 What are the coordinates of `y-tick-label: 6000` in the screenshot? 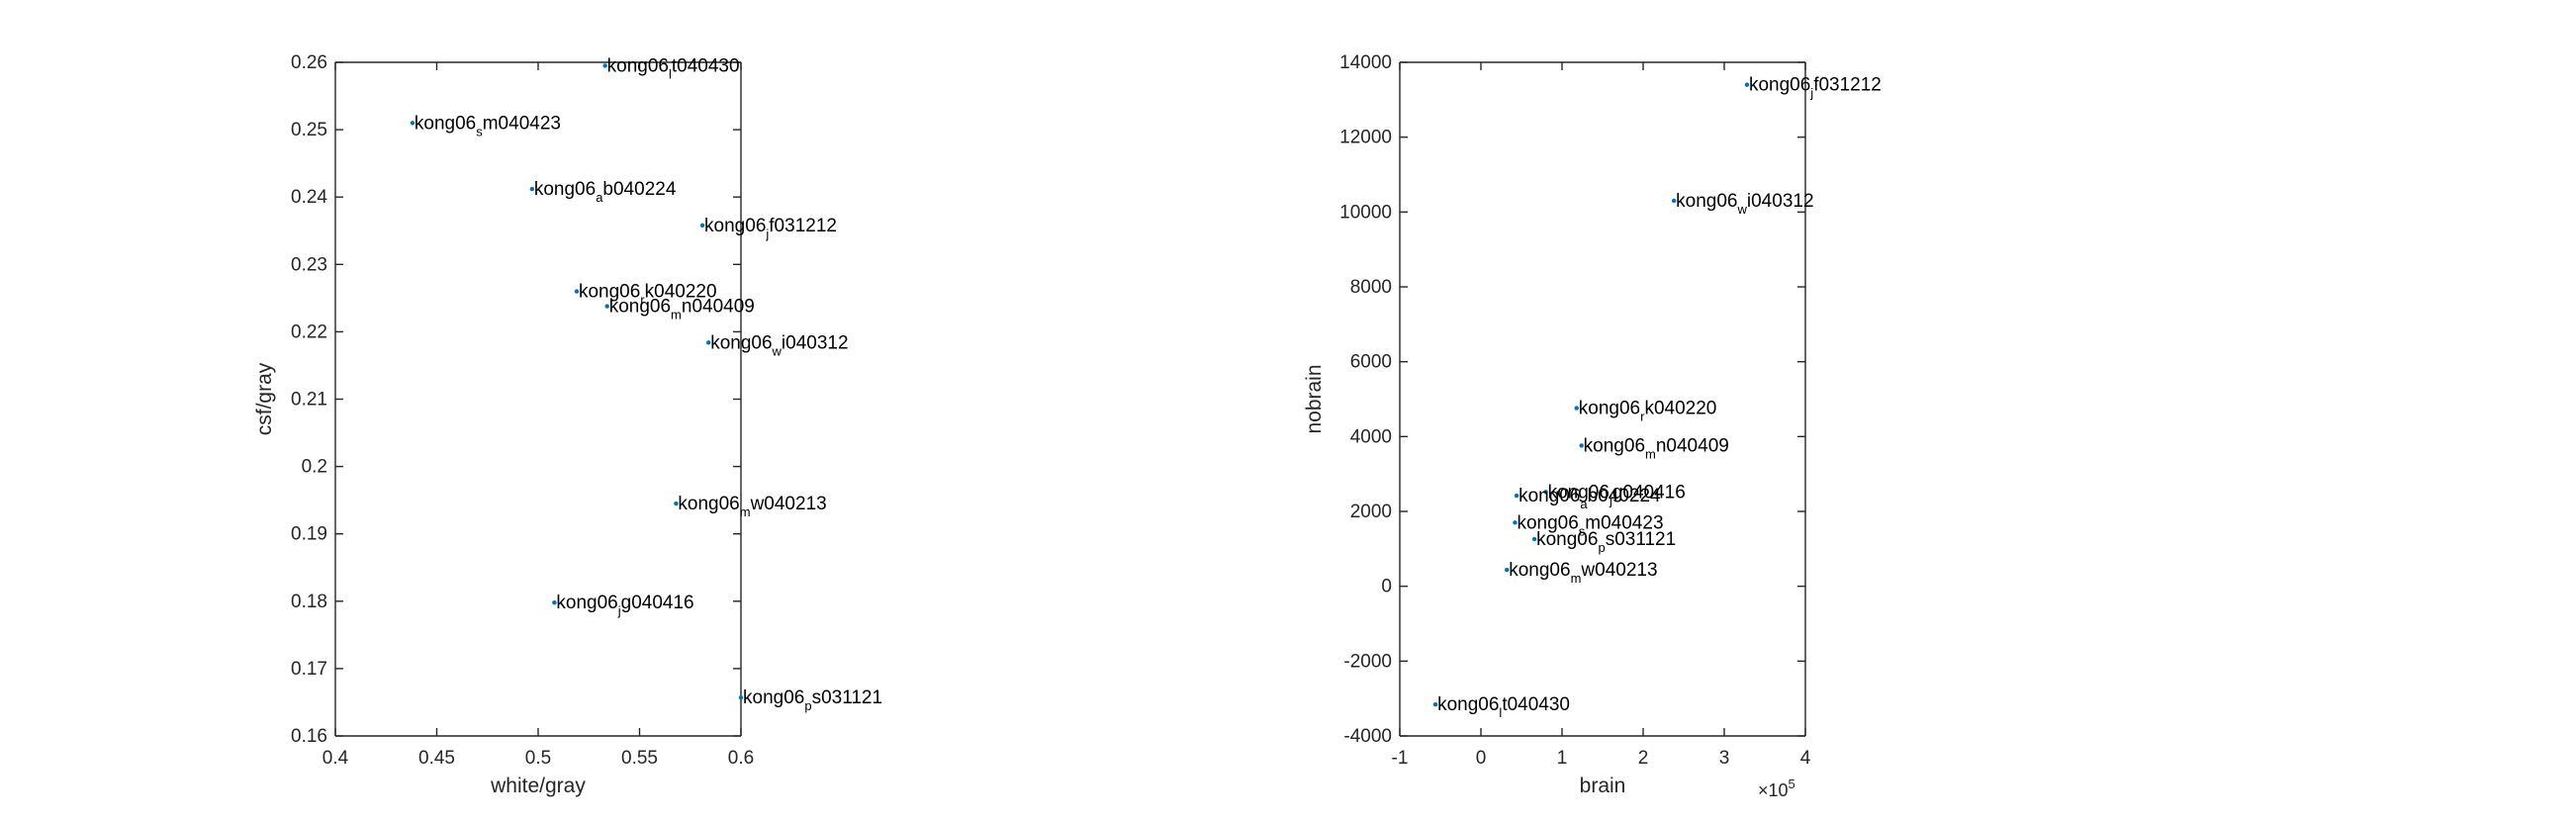 It's located at (1371, 362).